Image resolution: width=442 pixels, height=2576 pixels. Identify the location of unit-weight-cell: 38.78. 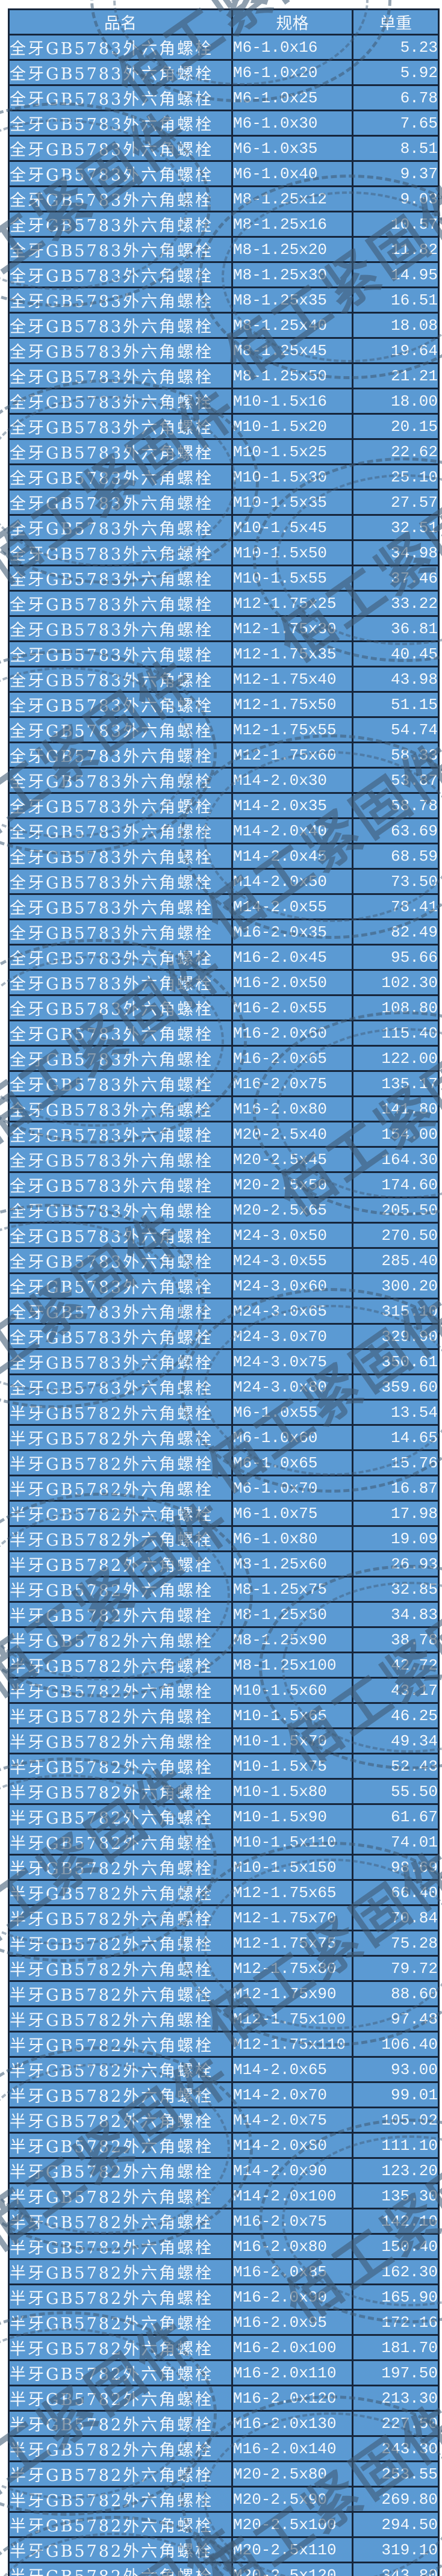
(396, 1640).